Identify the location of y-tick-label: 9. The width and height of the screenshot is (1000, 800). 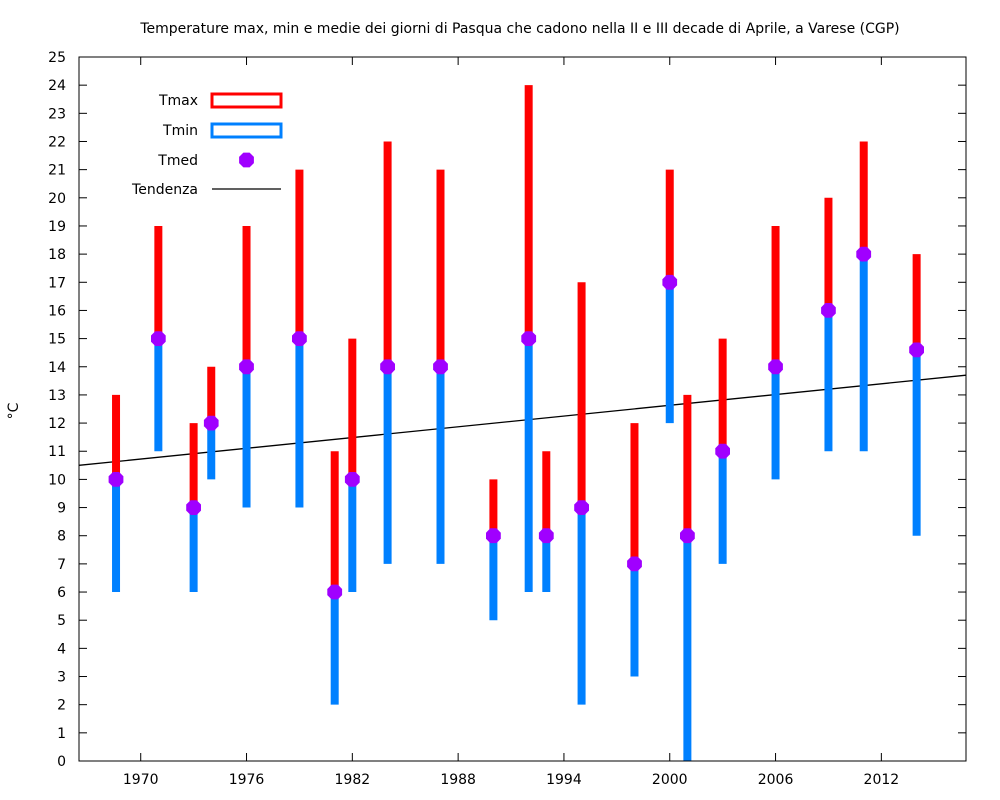
(61, 509).